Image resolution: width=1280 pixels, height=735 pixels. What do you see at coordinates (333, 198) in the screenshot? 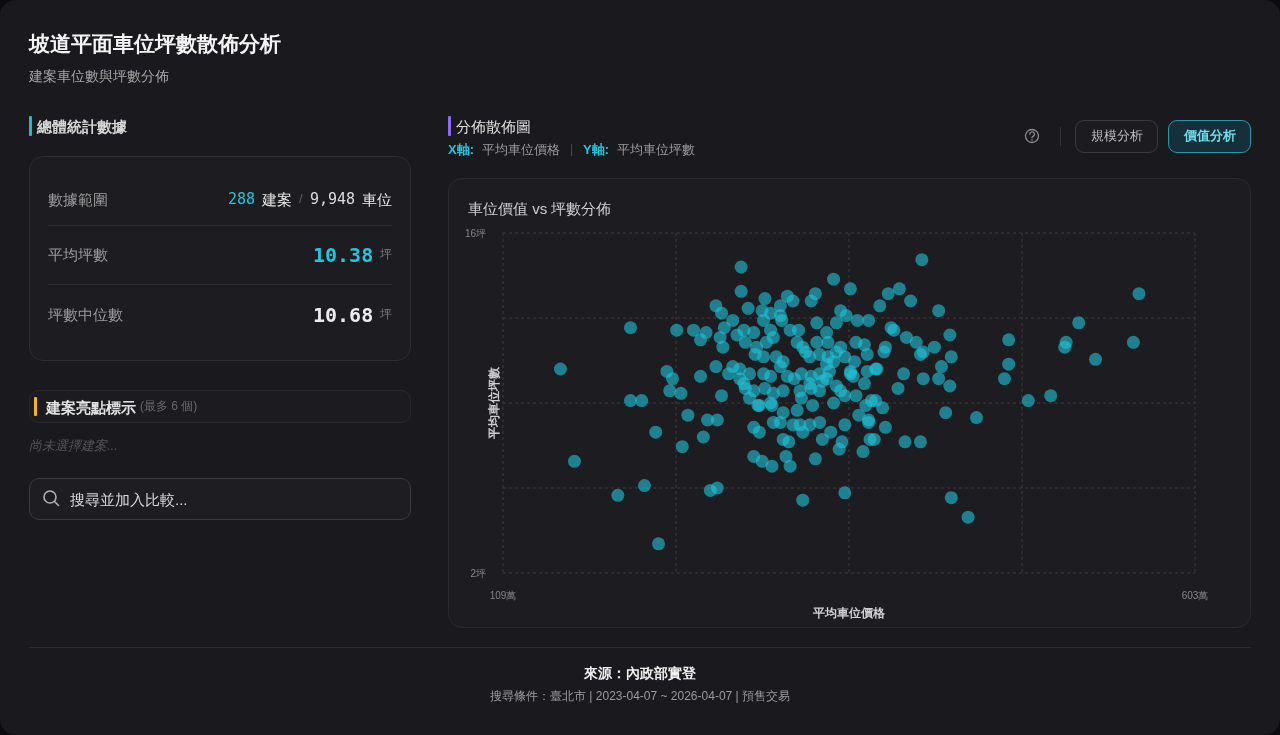
I see `text: 9,948` at bounding box center [333, 198].